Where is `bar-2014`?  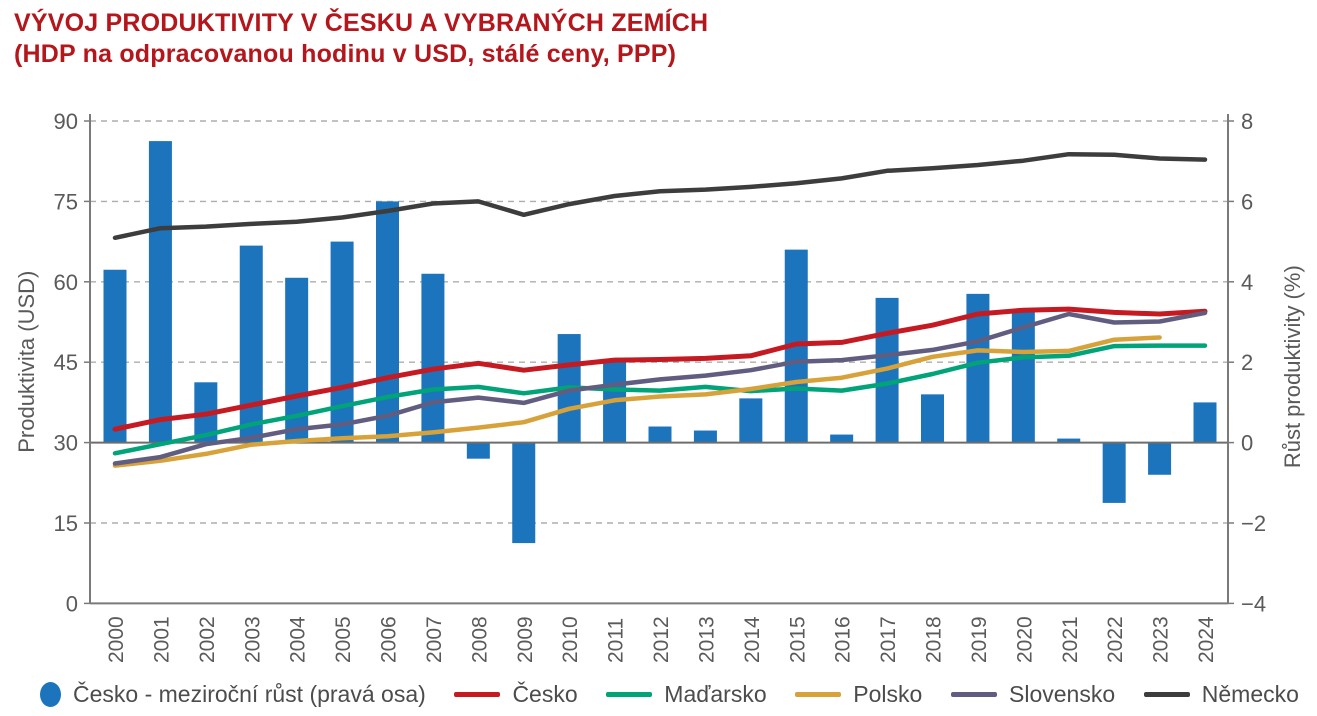 bar-2014 is located at coordinates (751, 420).